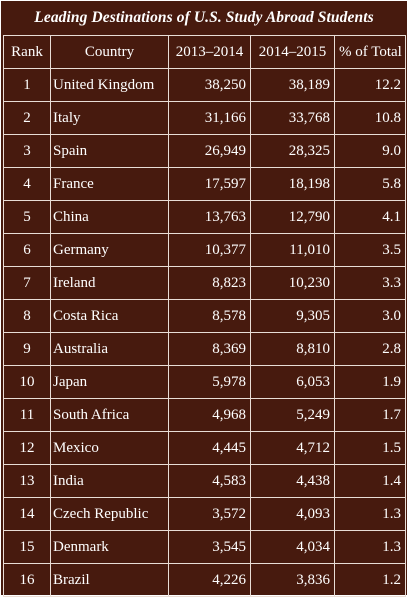 The width and height of the screenshot is (408, 597). I want to click on table-row: 11 South Africa 4,968 5,249 1.7, so click(204, 415).